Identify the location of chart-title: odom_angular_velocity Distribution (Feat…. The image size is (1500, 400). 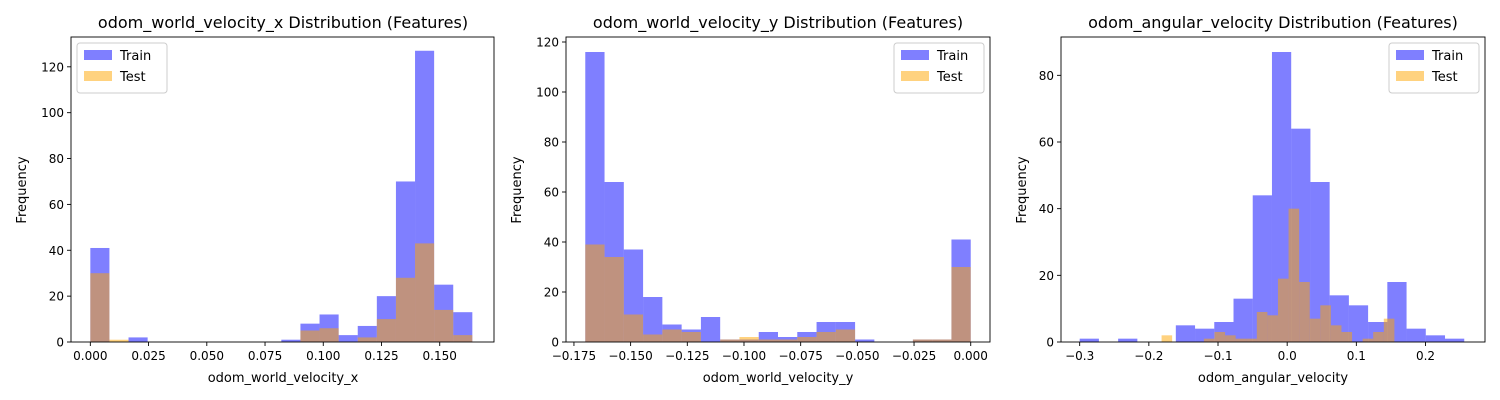
(1273, 23).